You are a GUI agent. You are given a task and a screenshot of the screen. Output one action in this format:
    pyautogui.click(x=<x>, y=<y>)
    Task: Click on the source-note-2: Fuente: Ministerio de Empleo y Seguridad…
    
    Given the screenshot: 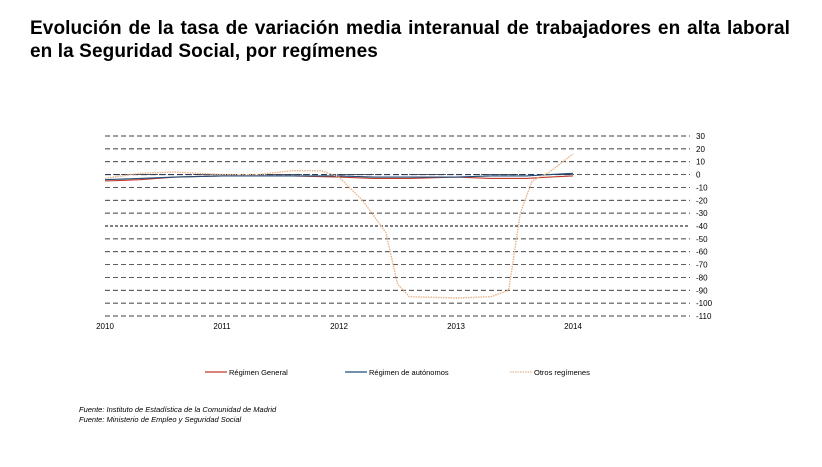 What is the action you would take?
    pyautogui.click(x=160, y=419)
    